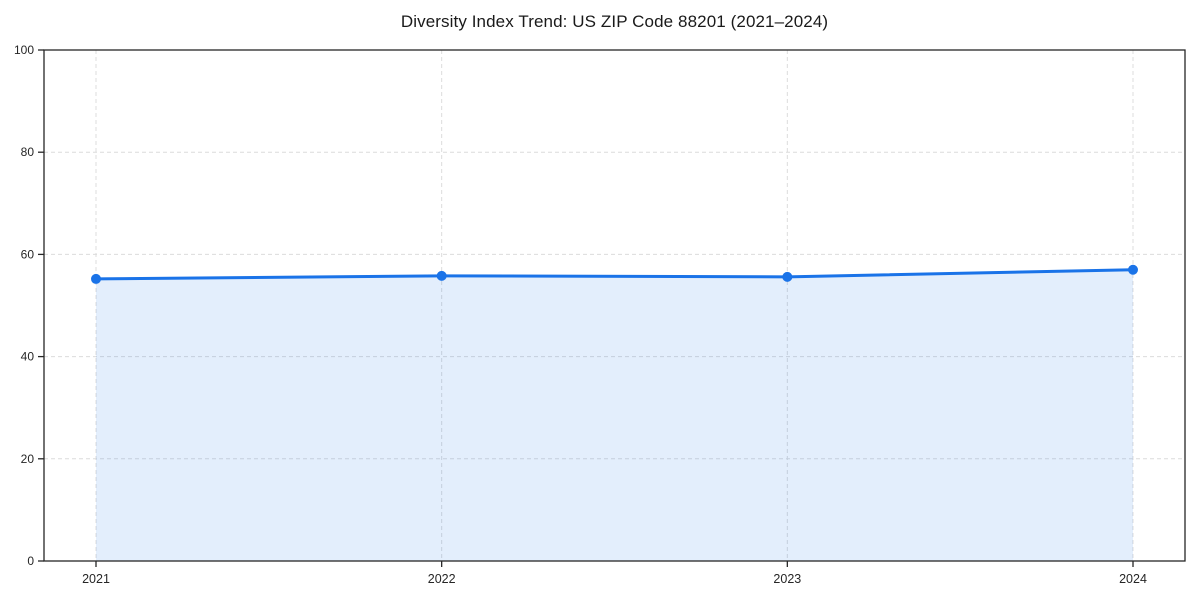 Image resolution: width=1200 pixels, height=600 pixels. Describe the element at coordinates (30, 561) in the screenshot. I see `y-tick-label: 0` at that location.